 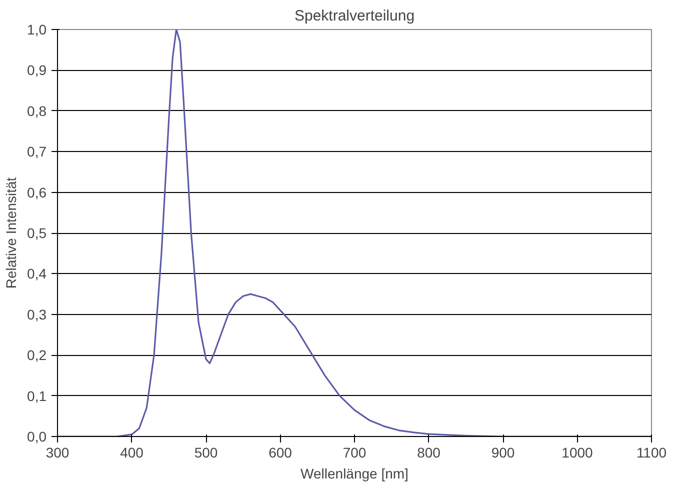 What do you see at coordinates (37, 30) in the screenshot?
I see `y-tick-label: 1,0` at bounding box center [37, 30].